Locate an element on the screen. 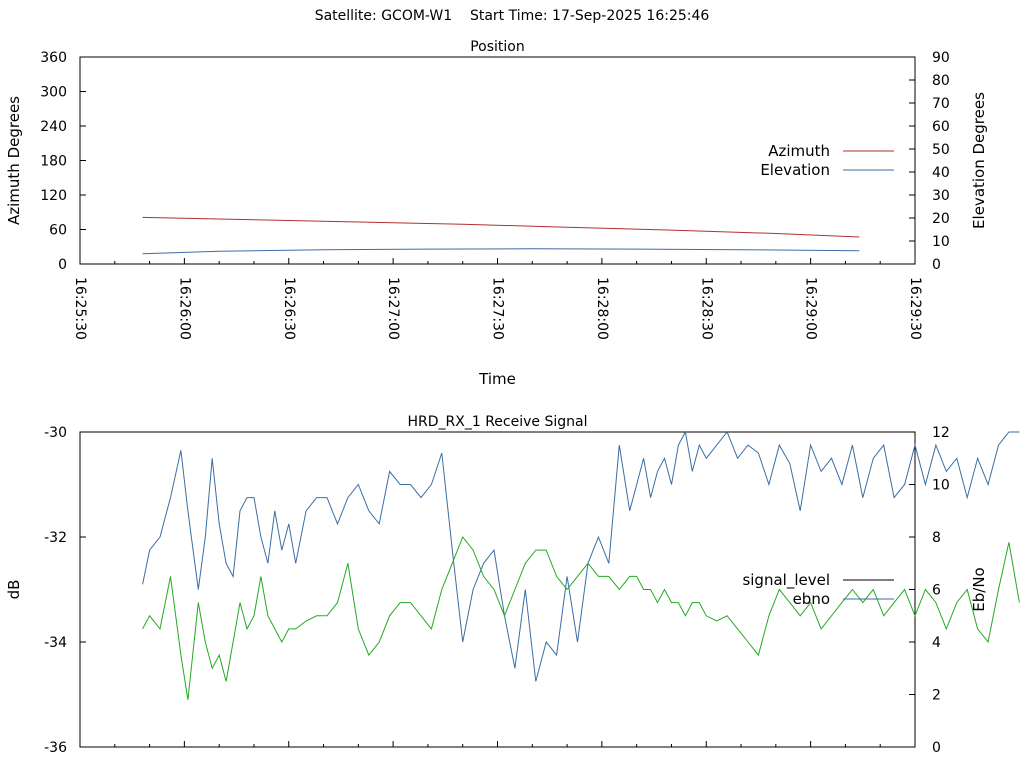 The width and height of the screenshot is (1024, 768). position-x-tick-label: 16:26:00 is located at coordinates (184, 308).